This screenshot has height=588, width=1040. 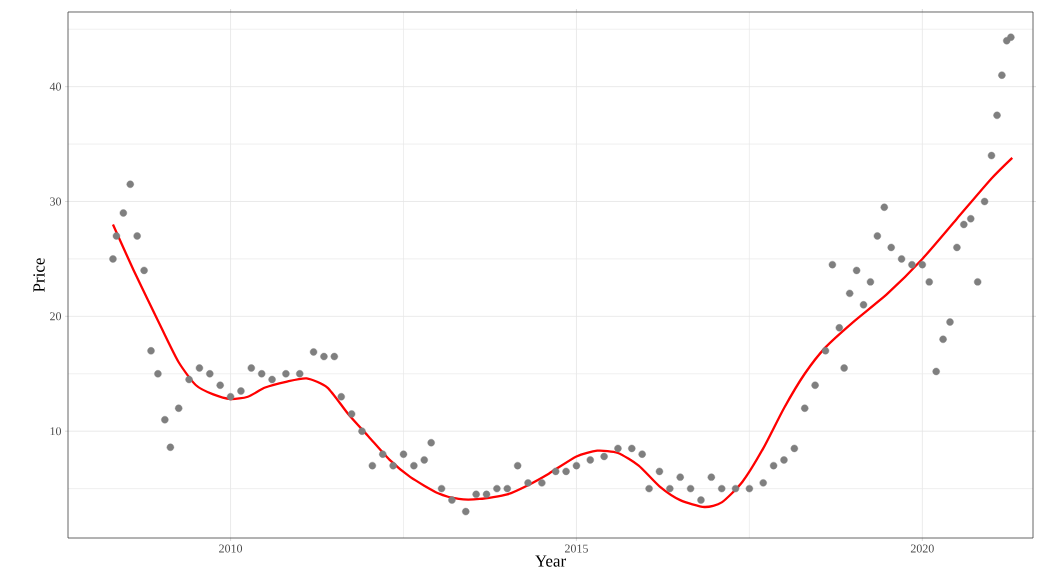 I want to click on y-tick-label: 40, so click(x=55, y=86).